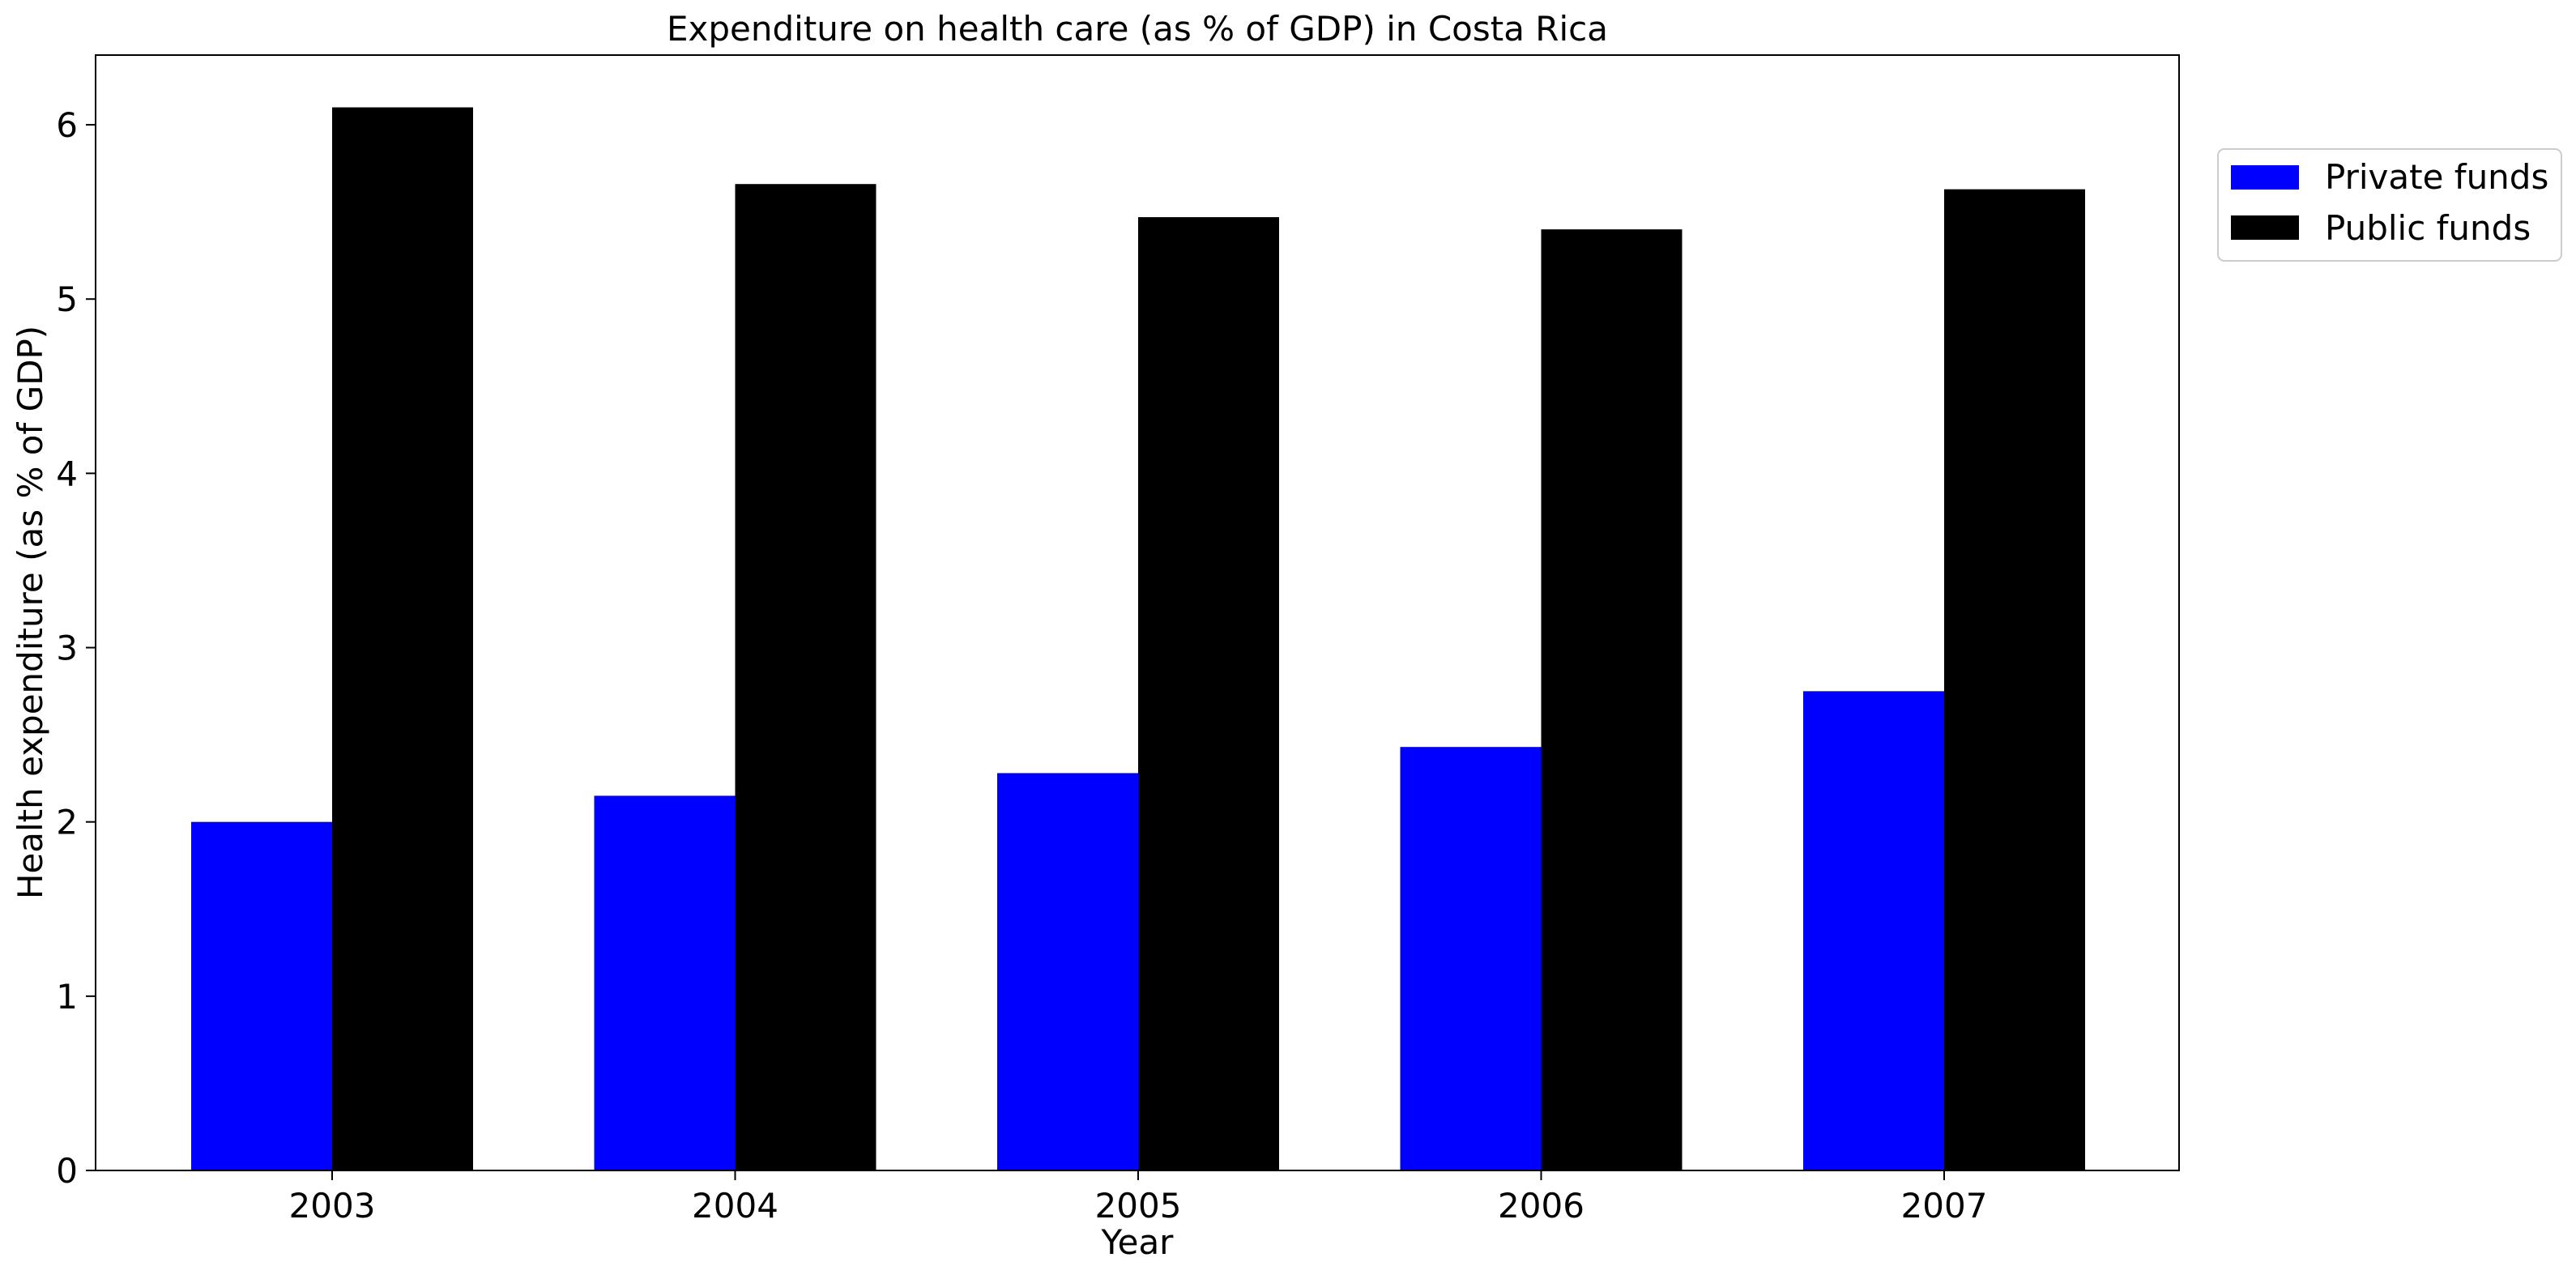  What do you see at coordinates (402, 638) in the screenshot?
I see `bar-public-funds-2003` at bounding box center [402, 638].